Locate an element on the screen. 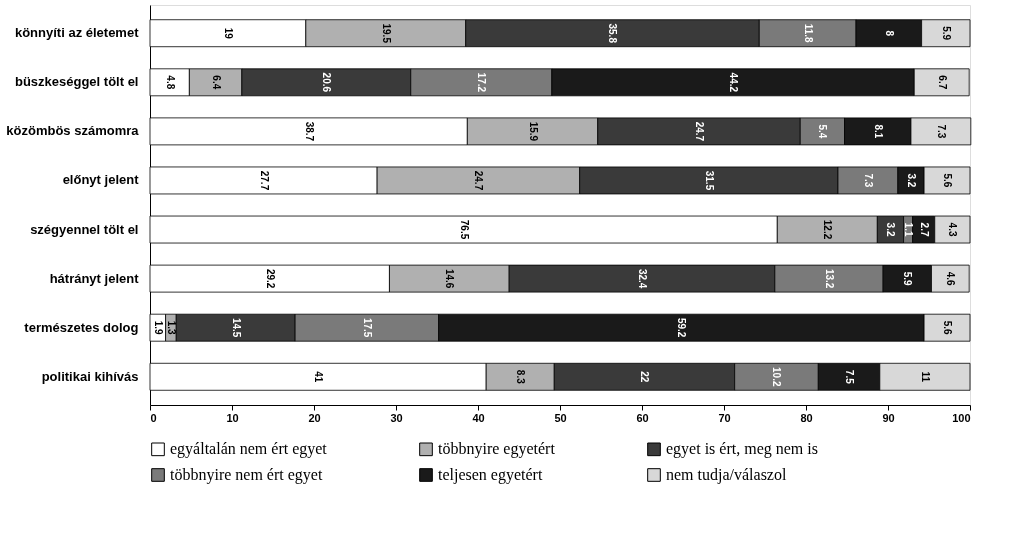 The width and height of the screenshot is (1036, 551). data-label: 35.8 is located at coordinates (613, 33).